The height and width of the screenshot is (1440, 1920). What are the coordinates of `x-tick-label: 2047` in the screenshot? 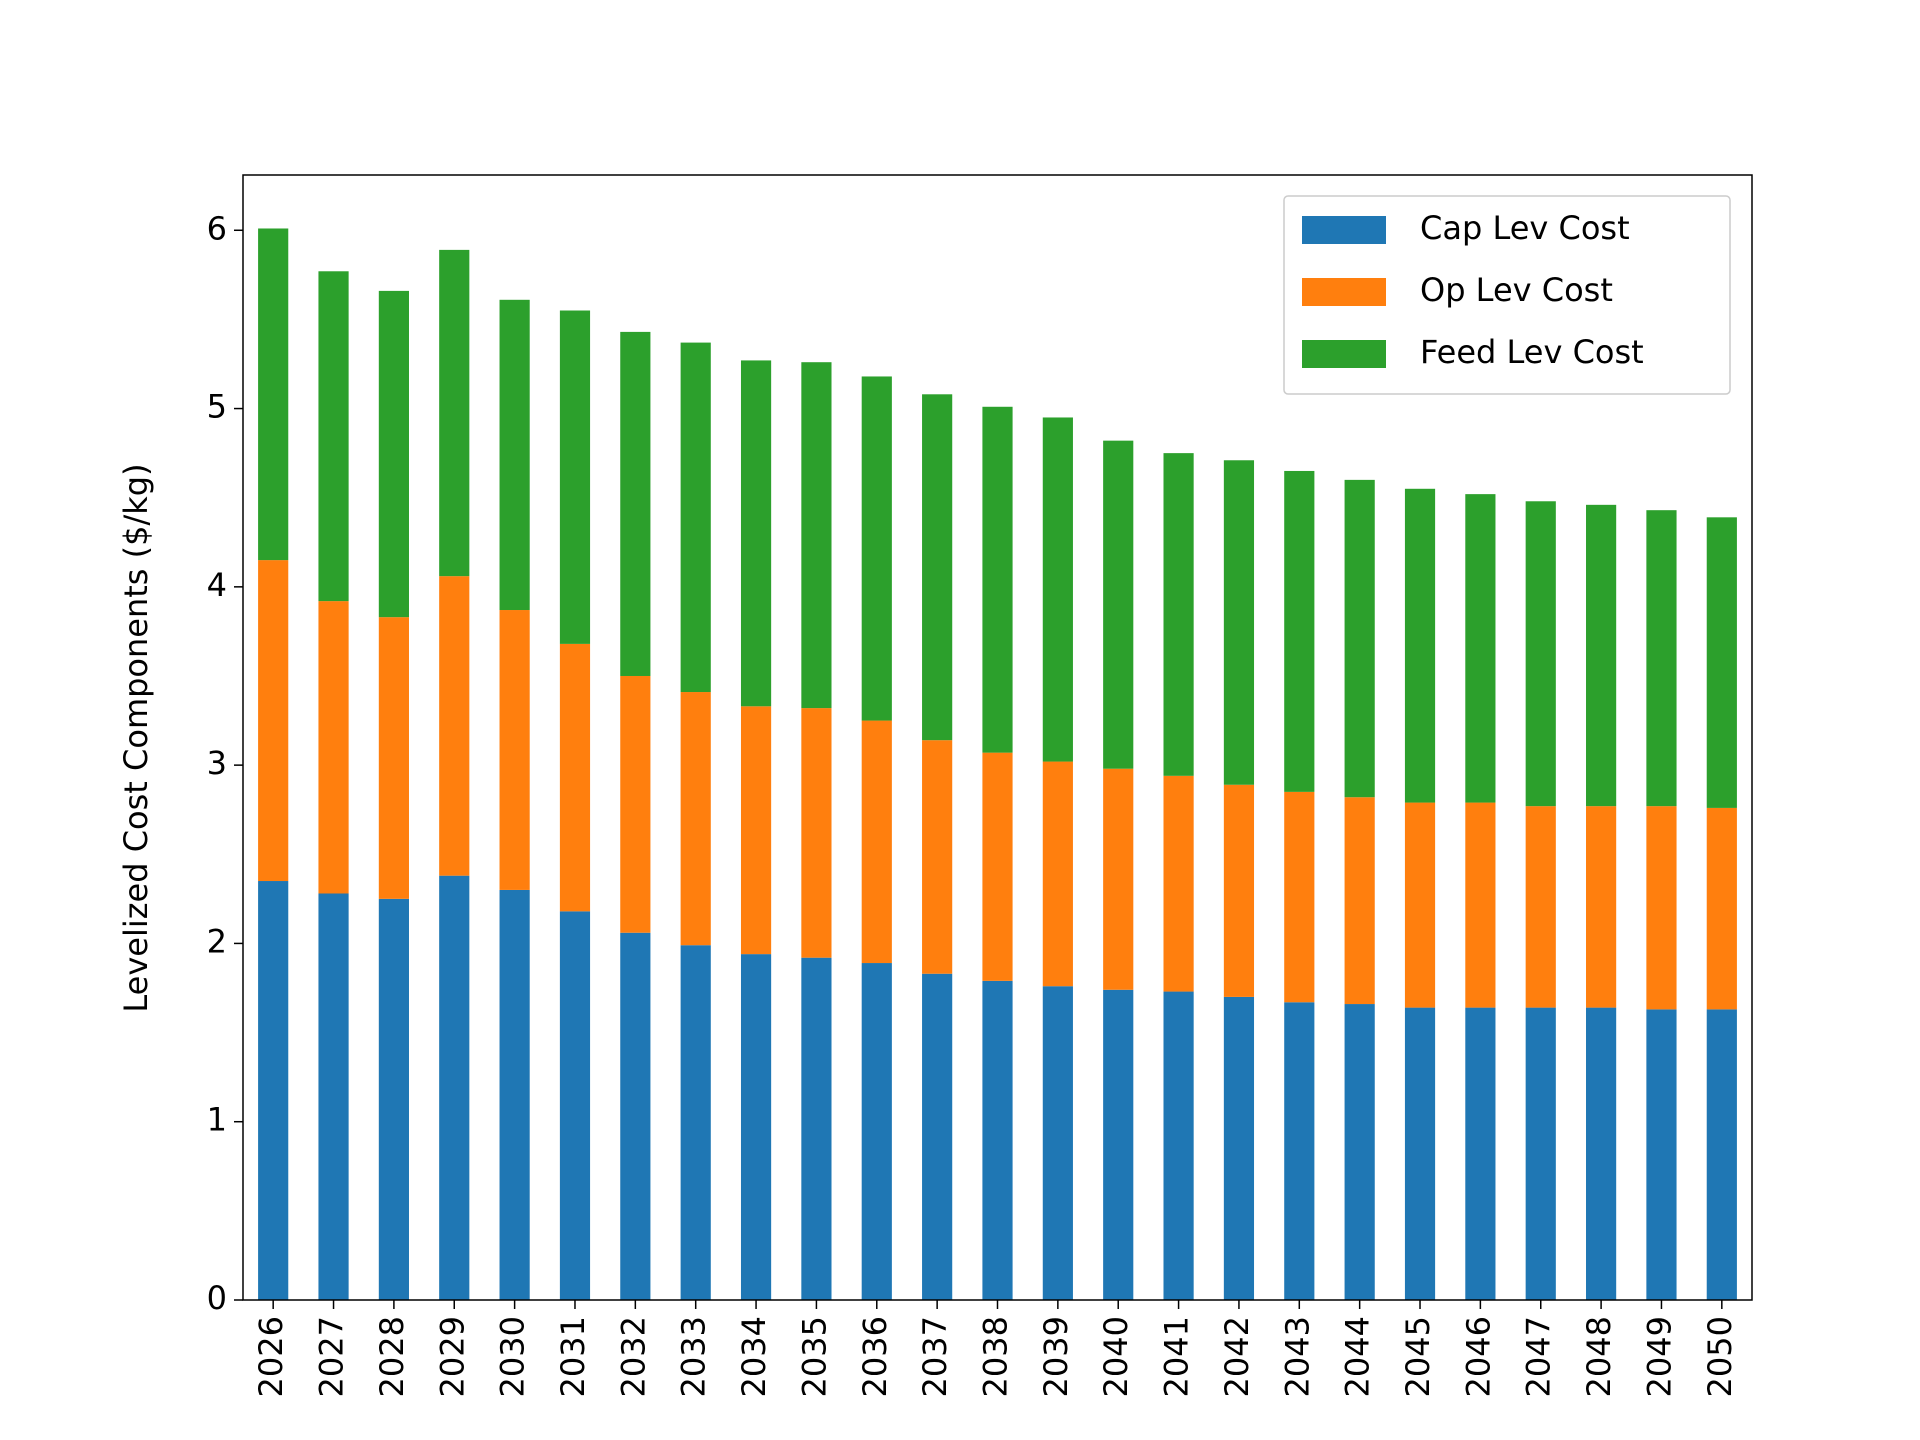 It's located at (1539, 1356).